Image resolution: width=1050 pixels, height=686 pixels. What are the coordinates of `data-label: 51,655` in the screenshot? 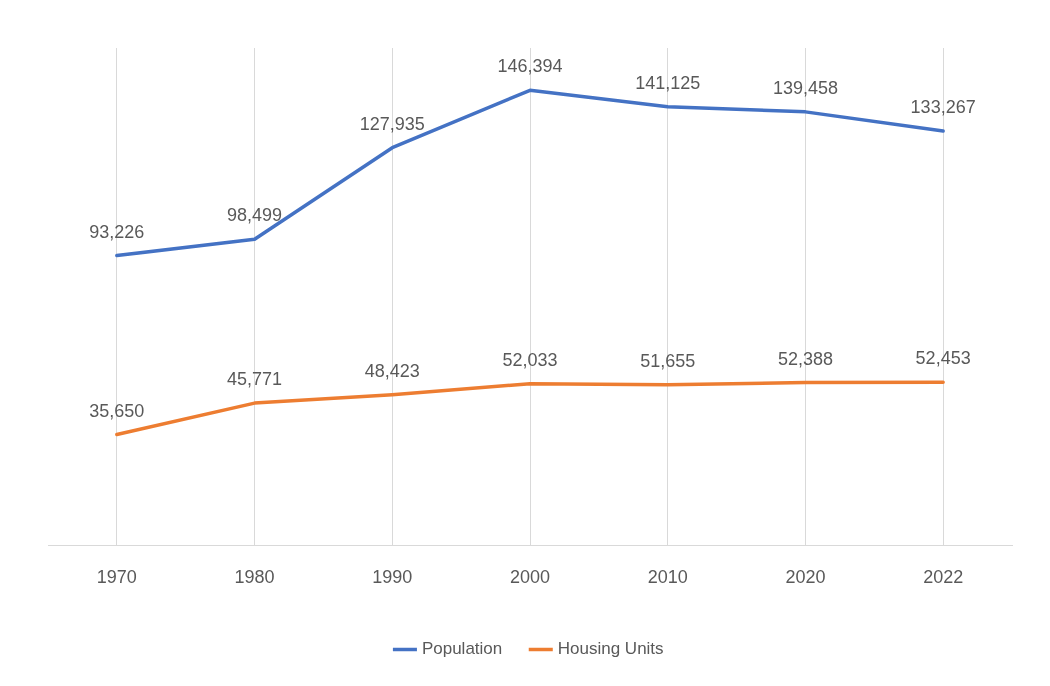 It's located at (668, 360).